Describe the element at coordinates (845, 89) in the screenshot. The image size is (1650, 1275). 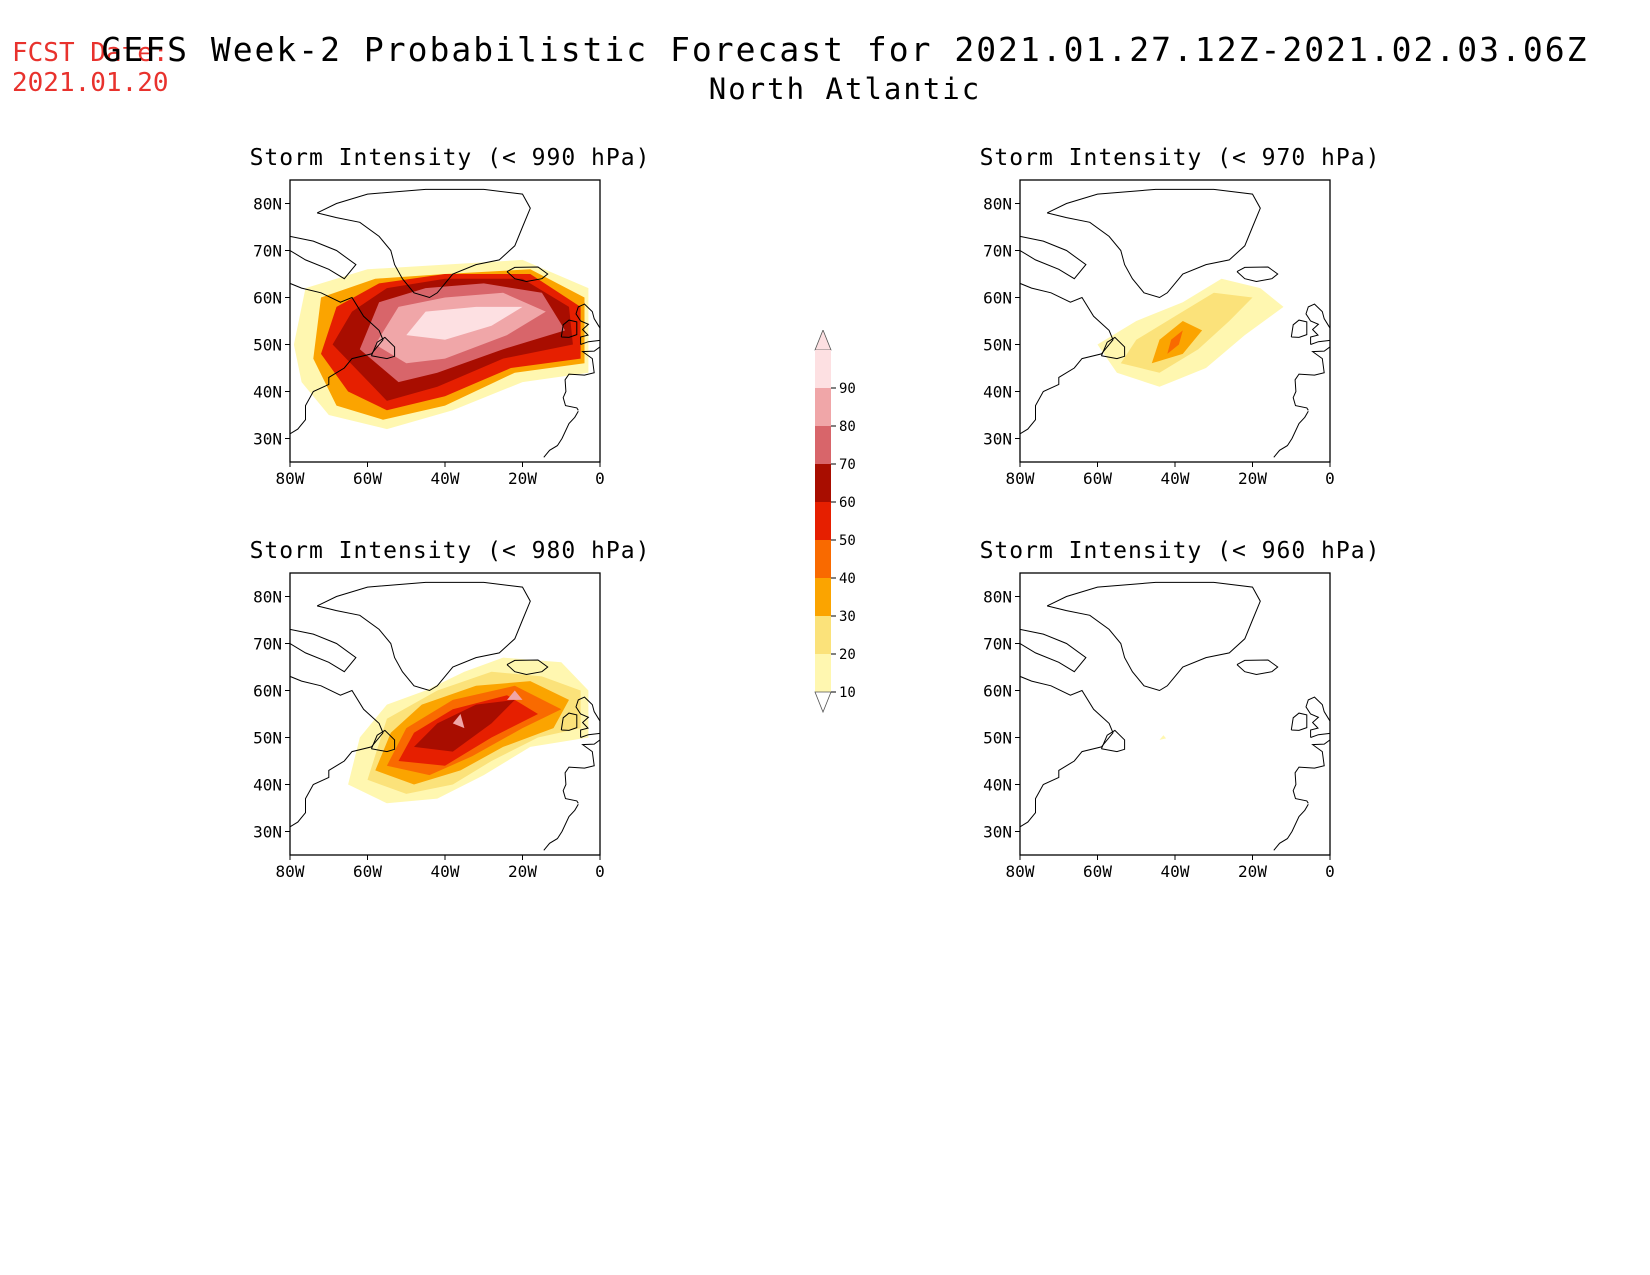
I see `region-title: North Atlantic` at that location.